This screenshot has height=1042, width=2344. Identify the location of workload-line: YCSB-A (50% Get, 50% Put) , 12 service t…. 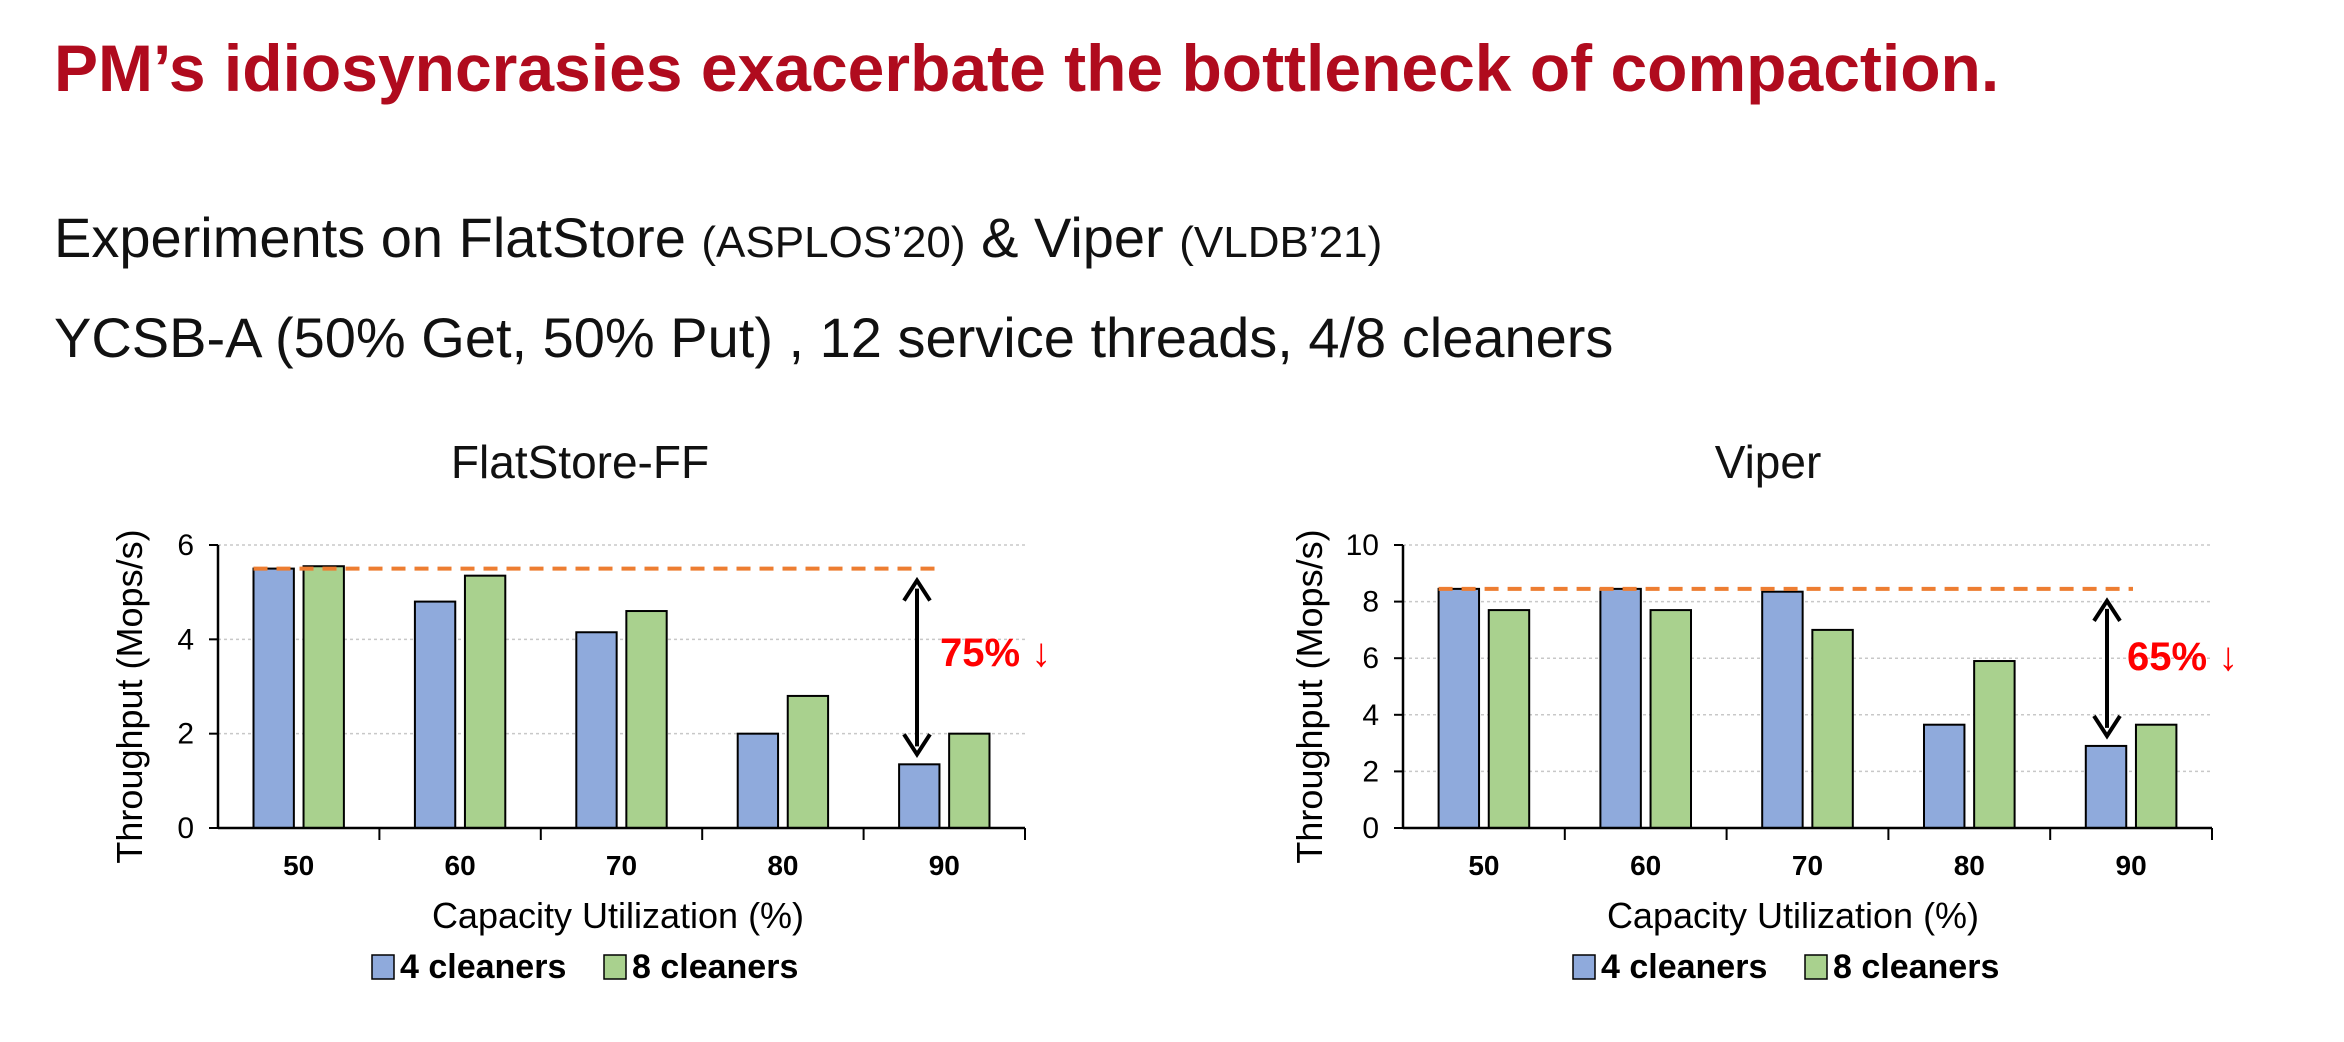
(834, 337).